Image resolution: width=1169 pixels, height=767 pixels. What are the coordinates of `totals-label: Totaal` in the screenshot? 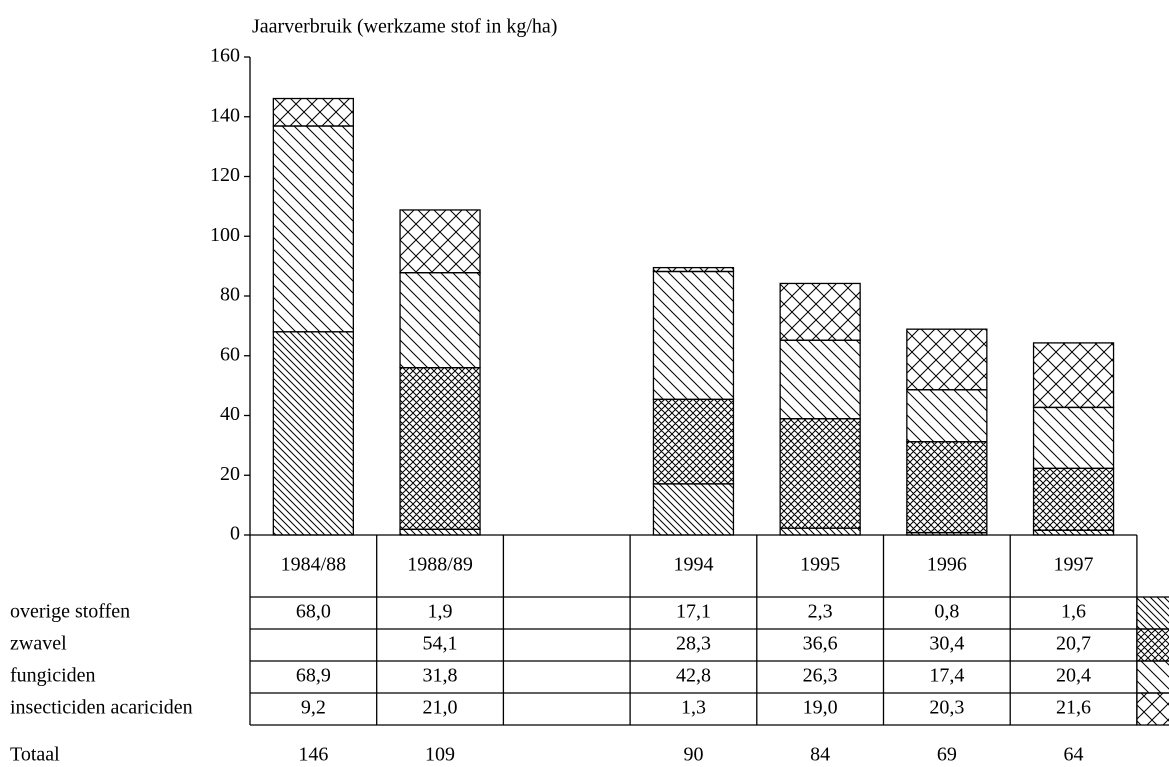 It's located at (35, 755).